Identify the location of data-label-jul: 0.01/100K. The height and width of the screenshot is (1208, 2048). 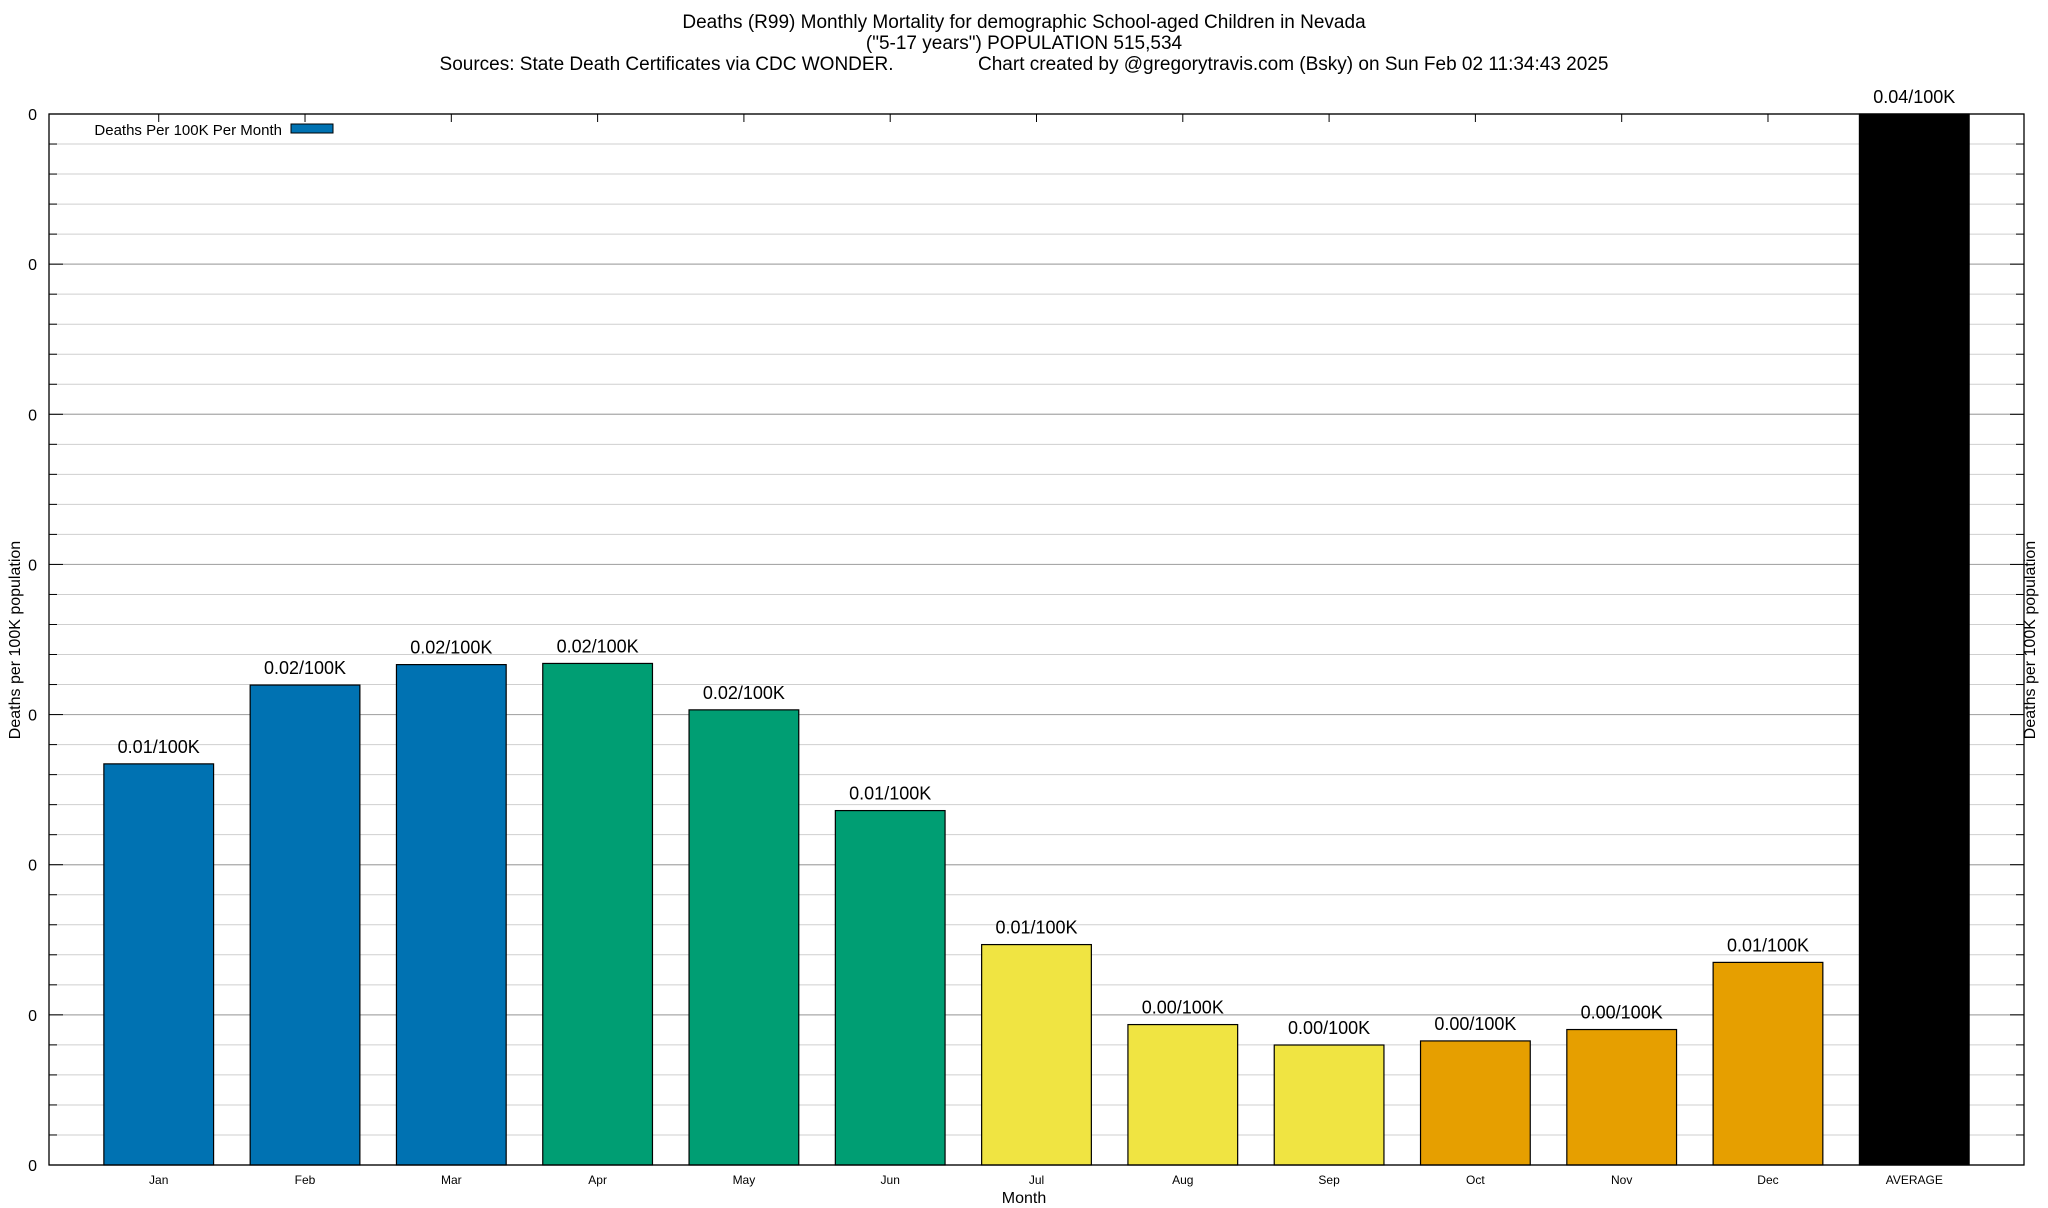
(1036, 928).